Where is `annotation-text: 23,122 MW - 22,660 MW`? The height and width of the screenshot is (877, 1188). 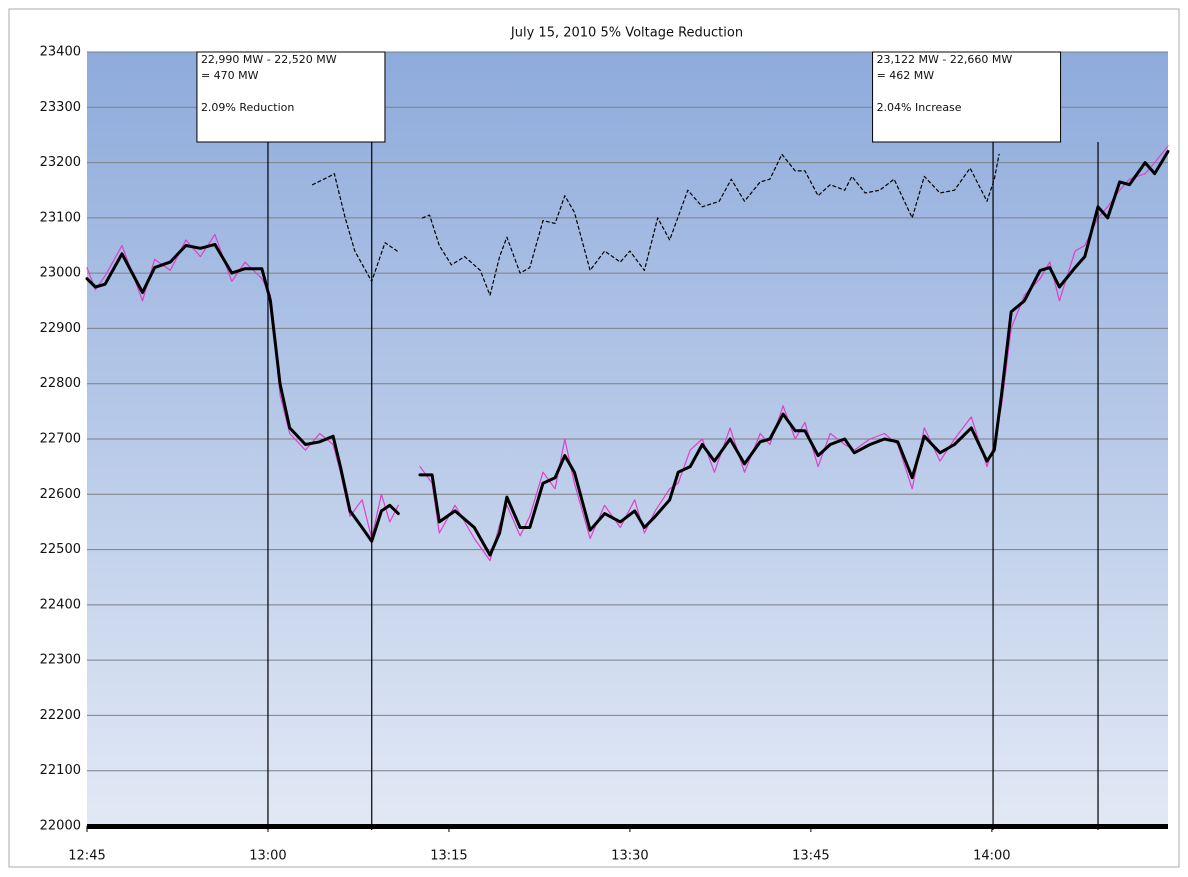
annotation-text: 23,122 MW - 22,660 MW is located at coordinates (945, 59).